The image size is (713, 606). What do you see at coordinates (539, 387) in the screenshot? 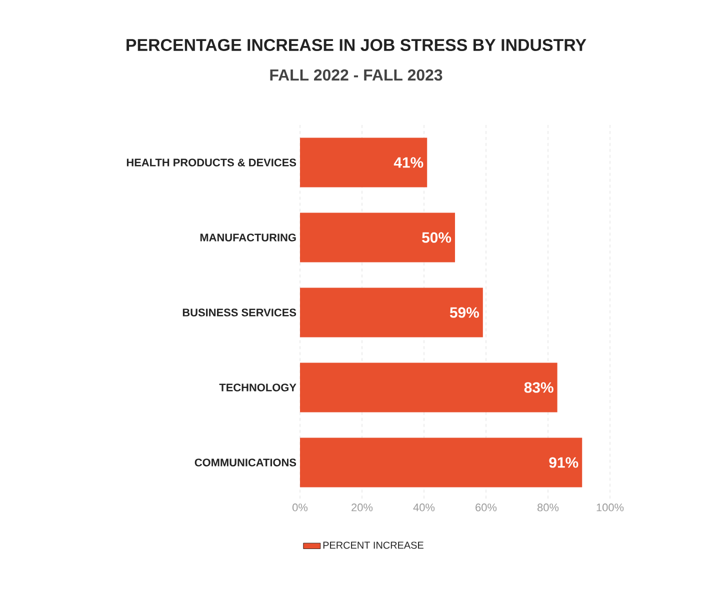
I see `data-label: 83%` at bounding box center [539, 387].